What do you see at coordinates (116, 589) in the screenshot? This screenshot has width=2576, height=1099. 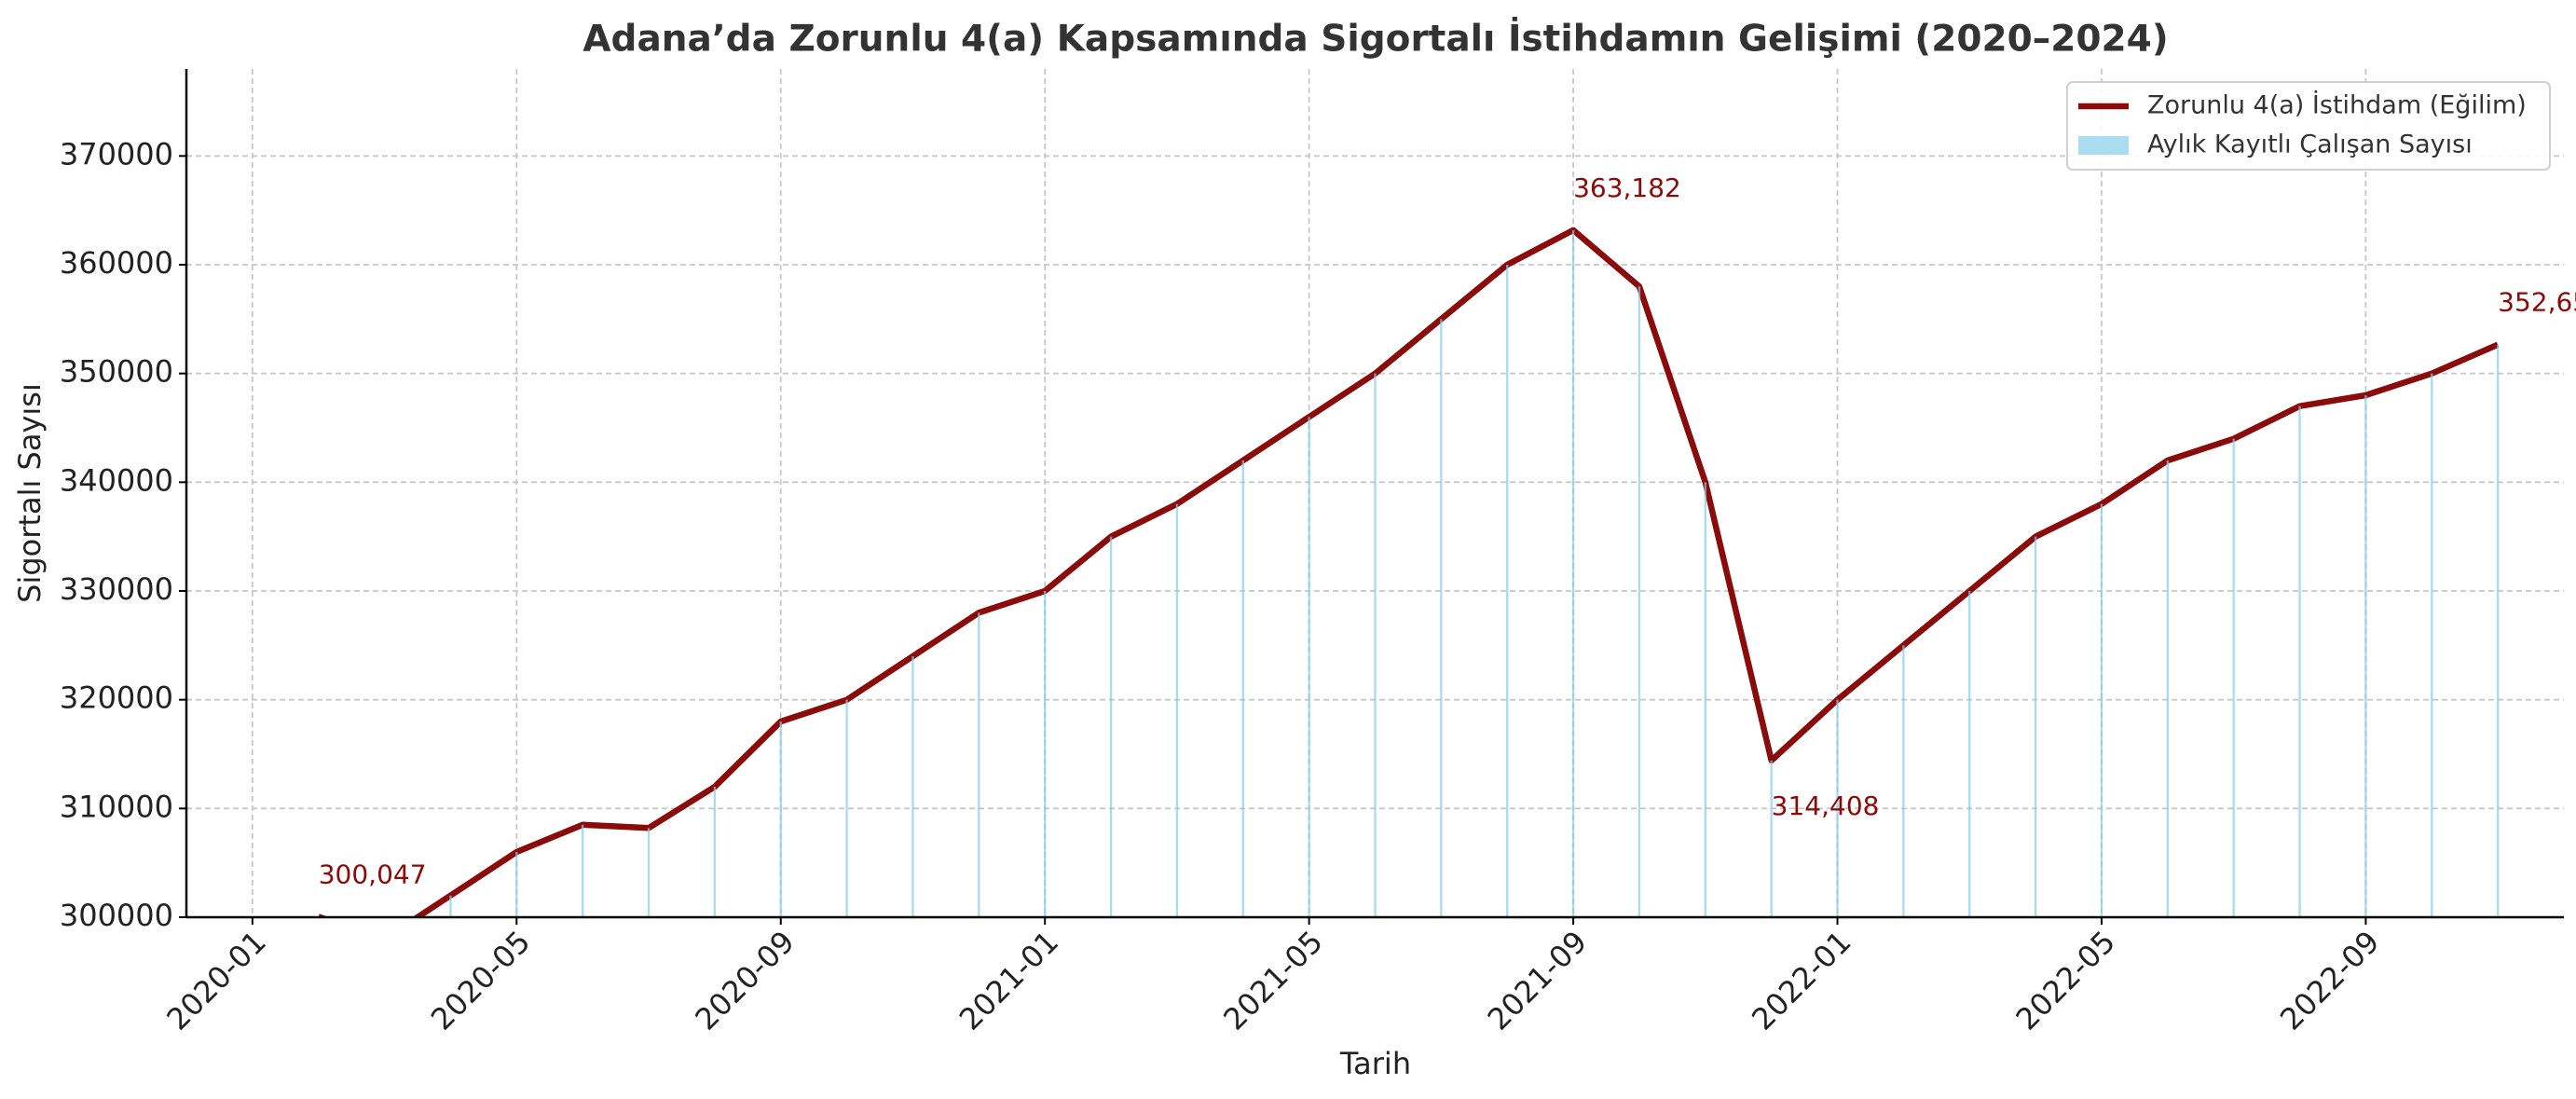 I see `y-tick-label: 330000` at bounding box center [116, 589].